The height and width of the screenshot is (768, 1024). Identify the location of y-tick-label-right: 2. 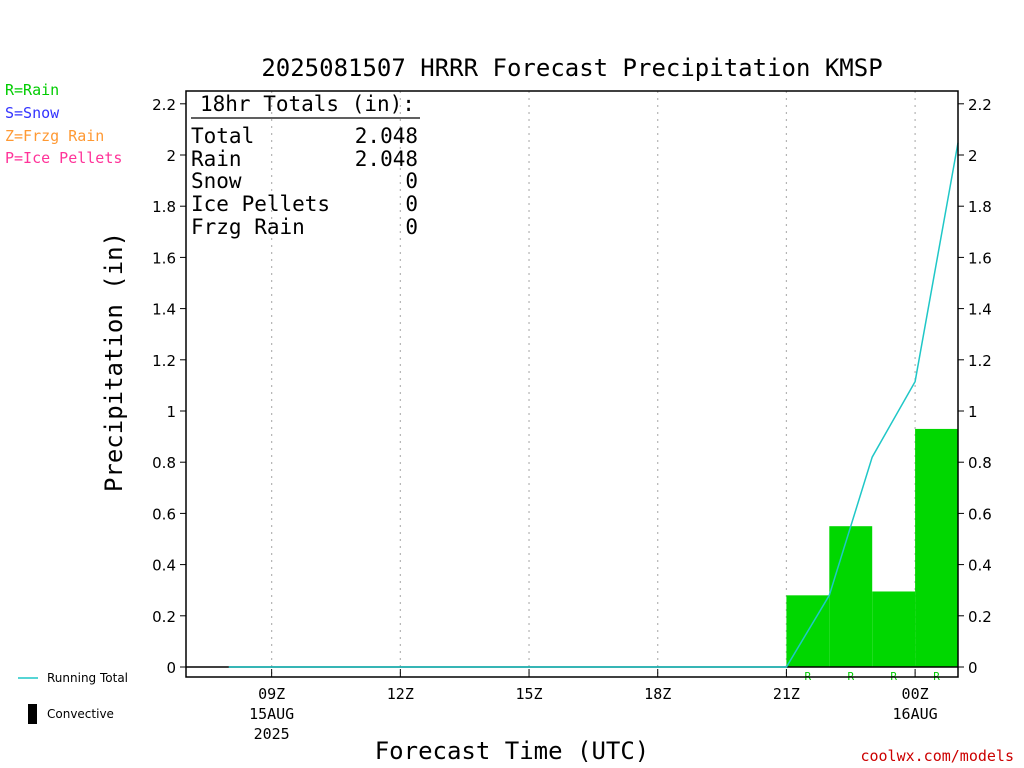
(973, 156).